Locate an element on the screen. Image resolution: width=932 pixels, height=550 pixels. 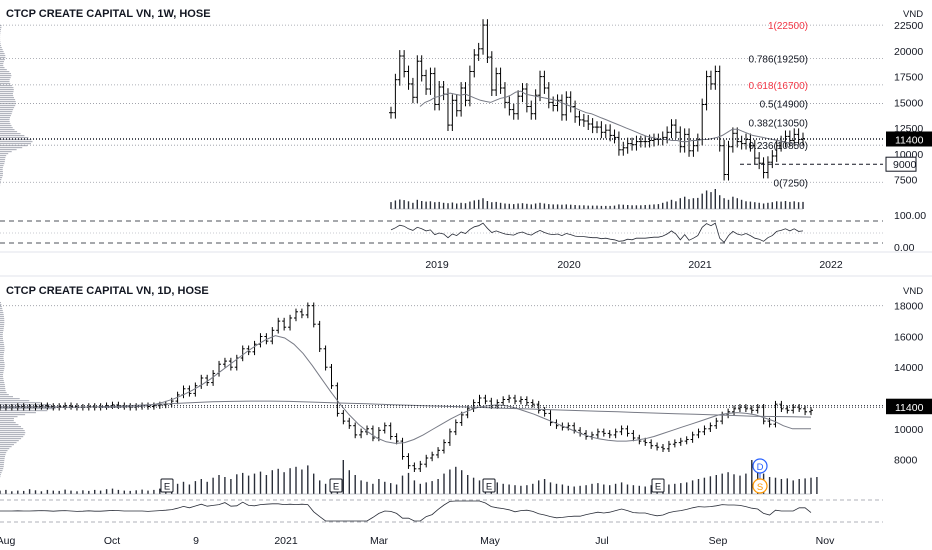
time-tick-label: Nov is located at coordinates (825, 541).